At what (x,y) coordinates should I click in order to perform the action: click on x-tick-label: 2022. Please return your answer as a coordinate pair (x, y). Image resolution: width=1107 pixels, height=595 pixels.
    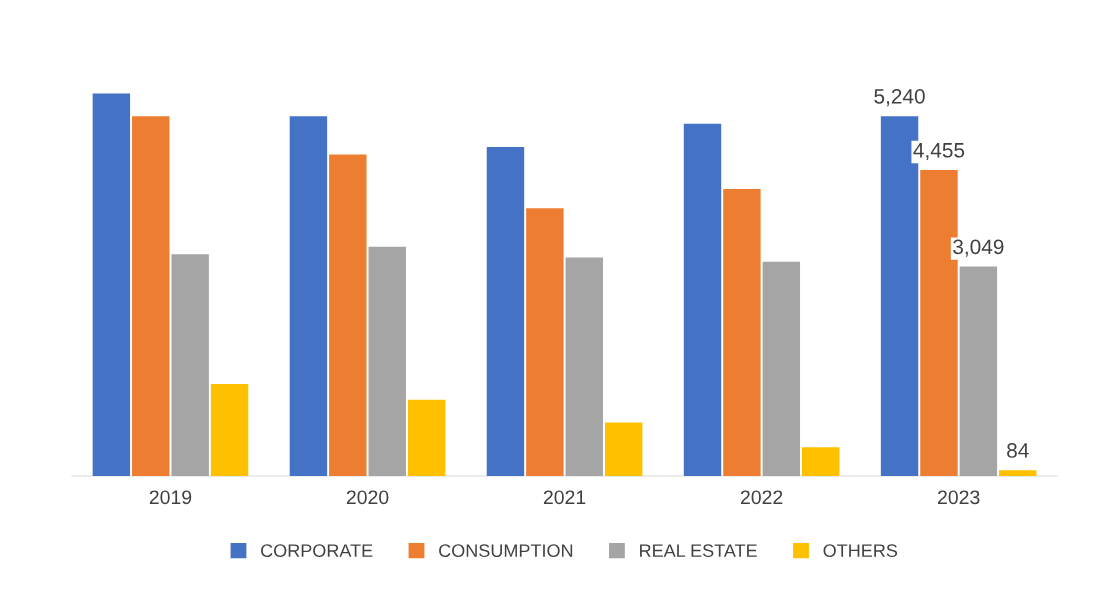
    Looking at the image, I should click on (761, 497).